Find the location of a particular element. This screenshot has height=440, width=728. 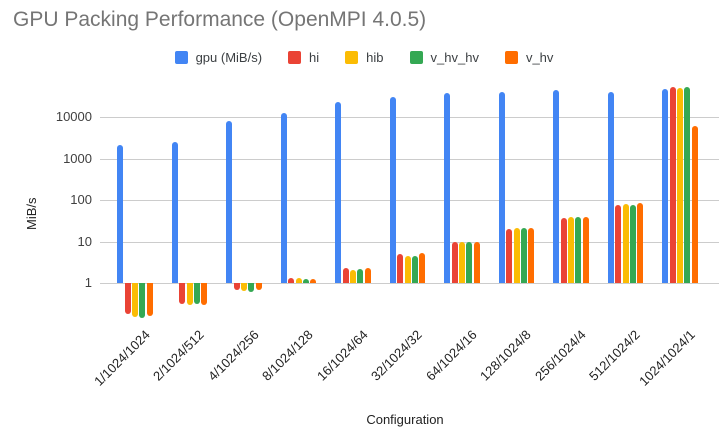

legend-label: hib is located at coordinates (375, 57).